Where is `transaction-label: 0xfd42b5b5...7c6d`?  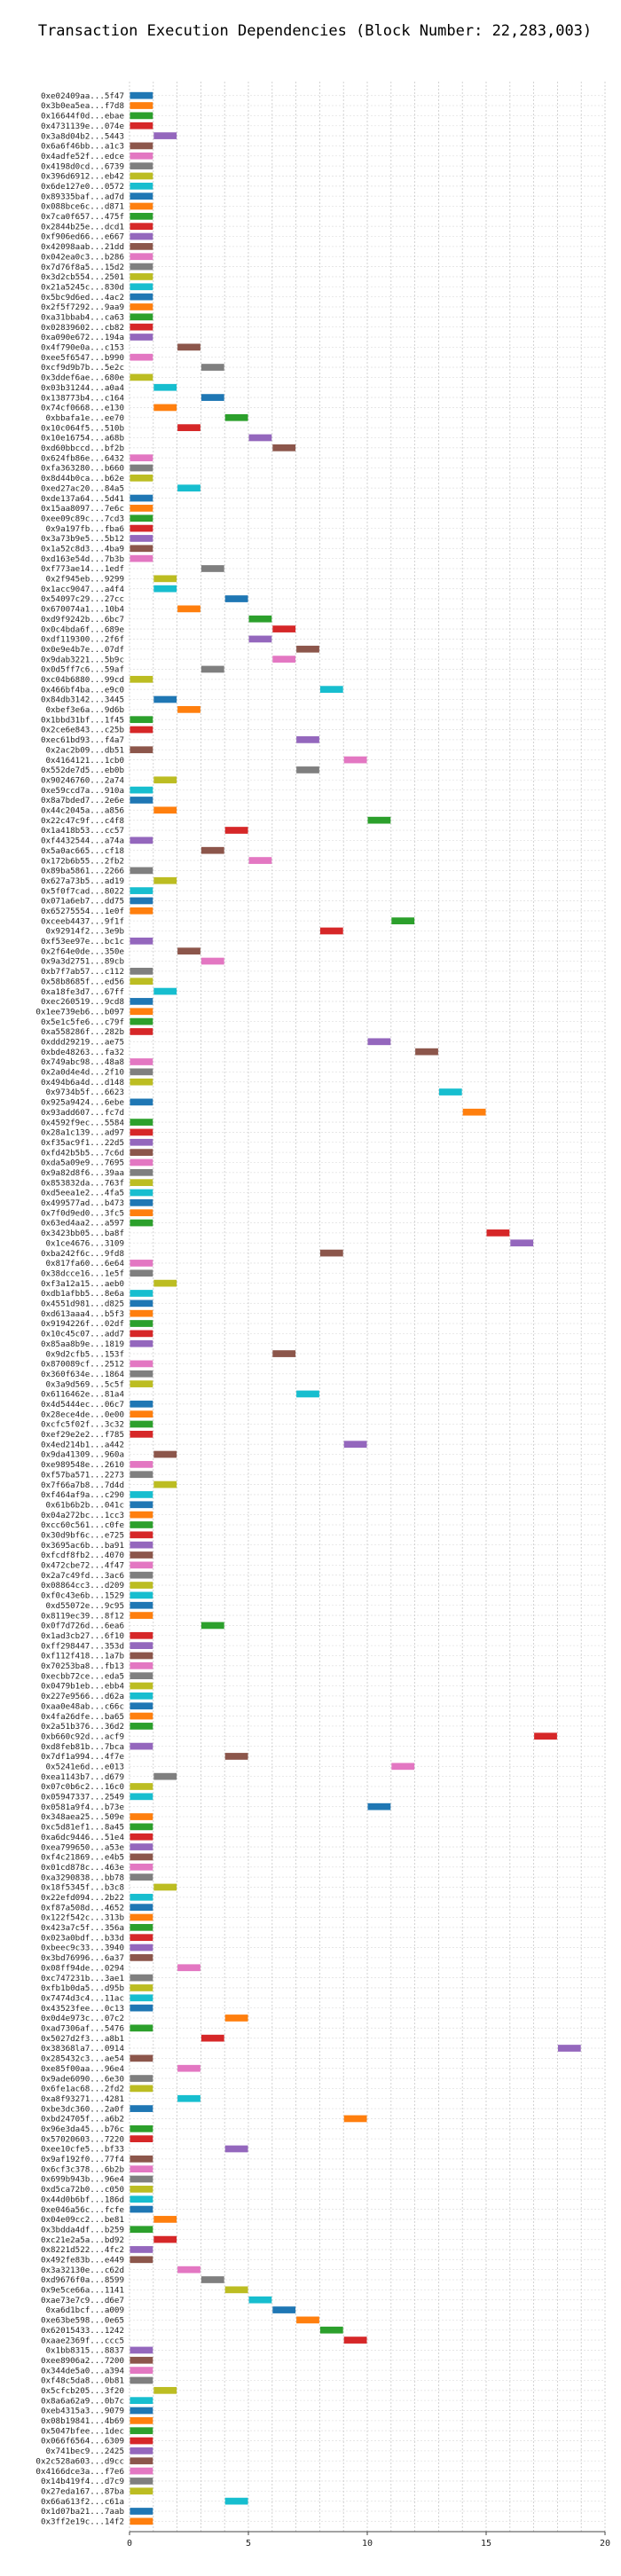
transaction-label: 0xfd42b5b5...7c6d is located at coordinates (82, 1153).